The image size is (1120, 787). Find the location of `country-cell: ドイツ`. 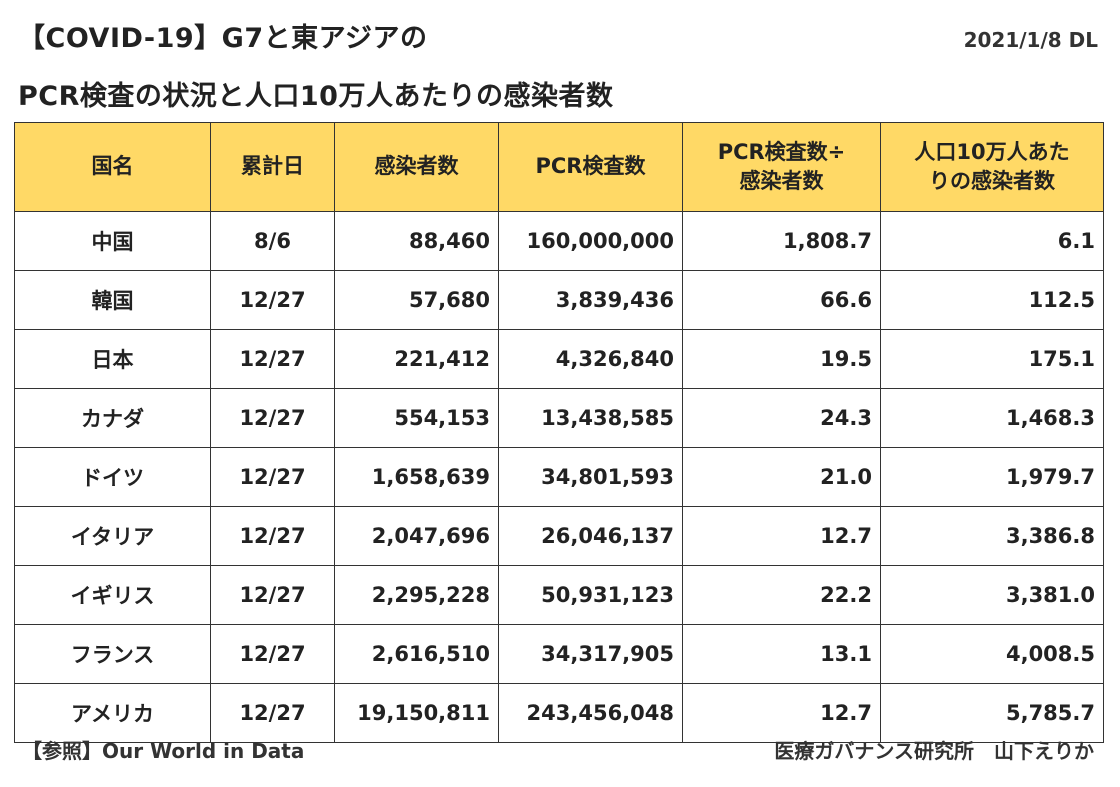

country-cell: ドイツ is located at coordinates (112, 477).